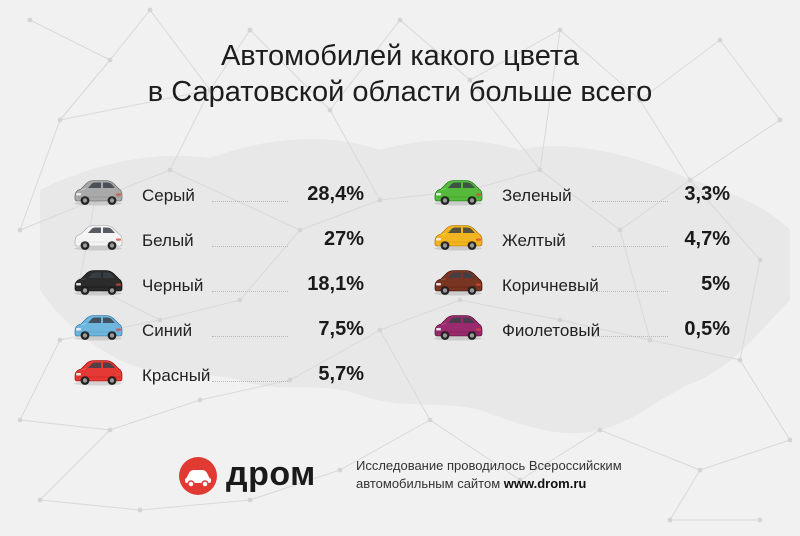 The height and width of the screenshot is (536, 800). Describe the element at coordinates (458, 328) in the screenshot. I see `car-icon-purple` at that location.